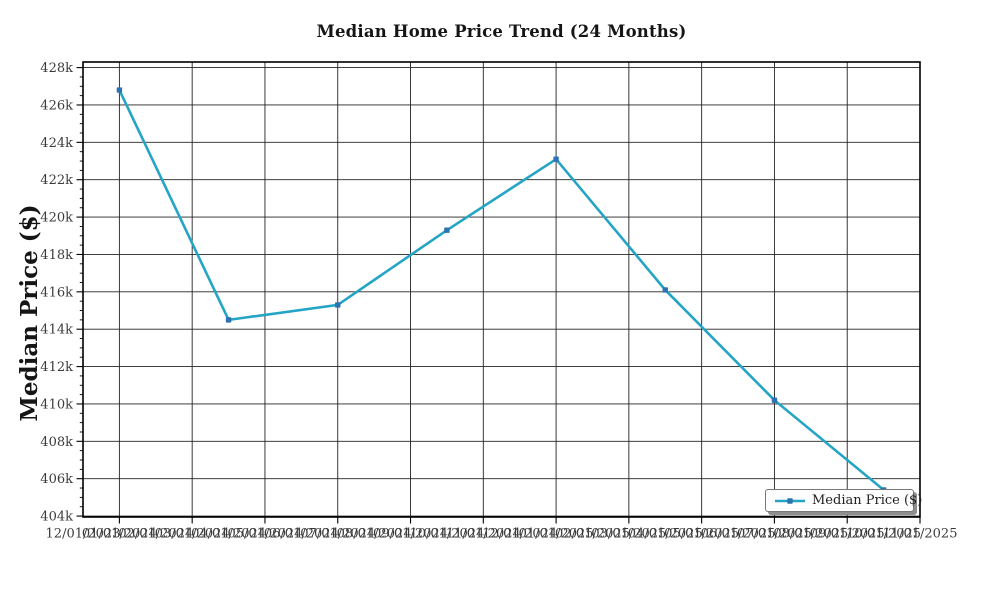 The width and height of the screenshot is (1000, 600). Describe the element at coordinates (56, 367) in the screenshot. I see `y-tick-label: 412k` at that location.